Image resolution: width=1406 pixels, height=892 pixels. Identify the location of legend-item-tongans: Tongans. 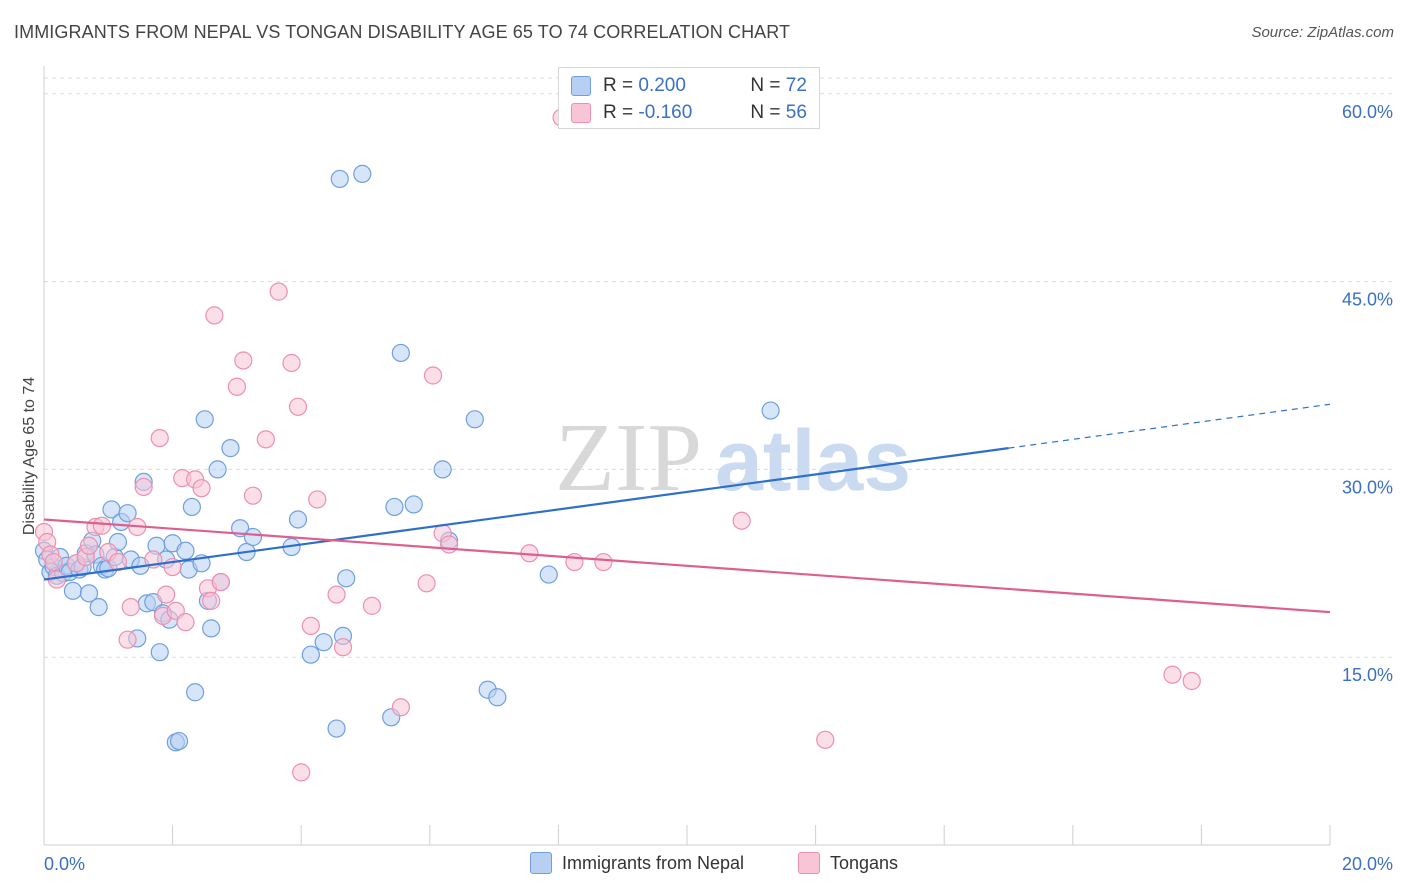
(848, 863).